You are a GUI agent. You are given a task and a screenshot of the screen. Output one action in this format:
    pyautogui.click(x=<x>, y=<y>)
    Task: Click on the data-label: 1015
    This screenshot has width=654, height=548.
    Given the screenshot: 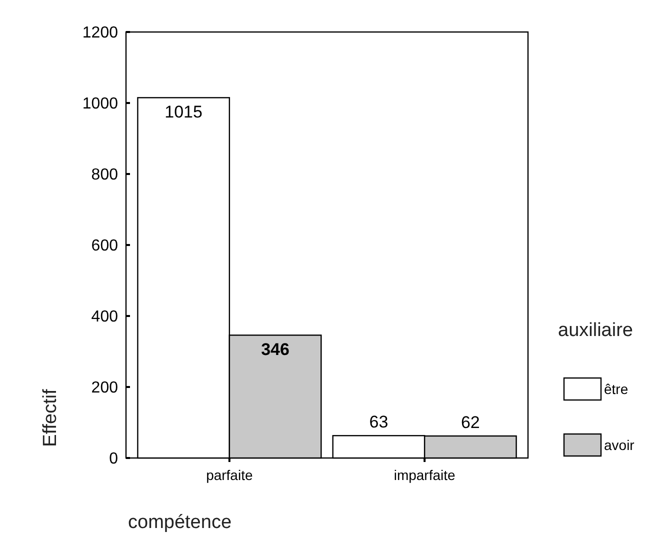 What is the action you would take?
    pyautogui.click(x=183, y=112)
    